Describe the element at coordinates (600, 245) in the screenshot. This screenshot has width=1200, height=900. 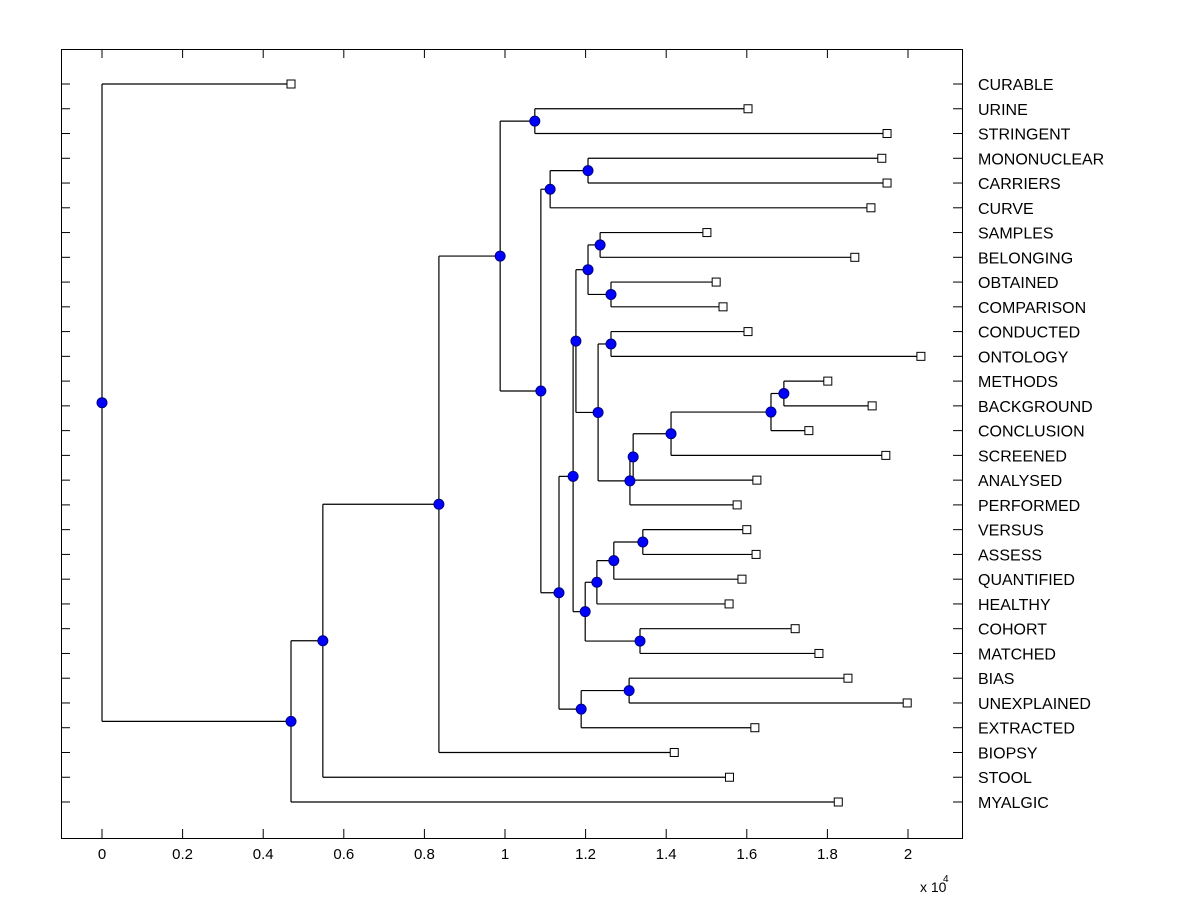
I see `node-marker-n4` at that location.